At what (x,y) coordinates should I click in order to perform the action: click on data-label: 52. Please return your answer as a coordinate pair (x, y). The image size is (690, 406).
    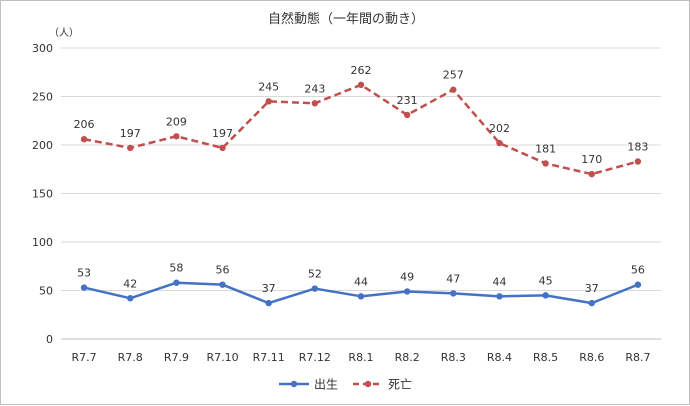
    Looking at the image, I should click on (315, 274).